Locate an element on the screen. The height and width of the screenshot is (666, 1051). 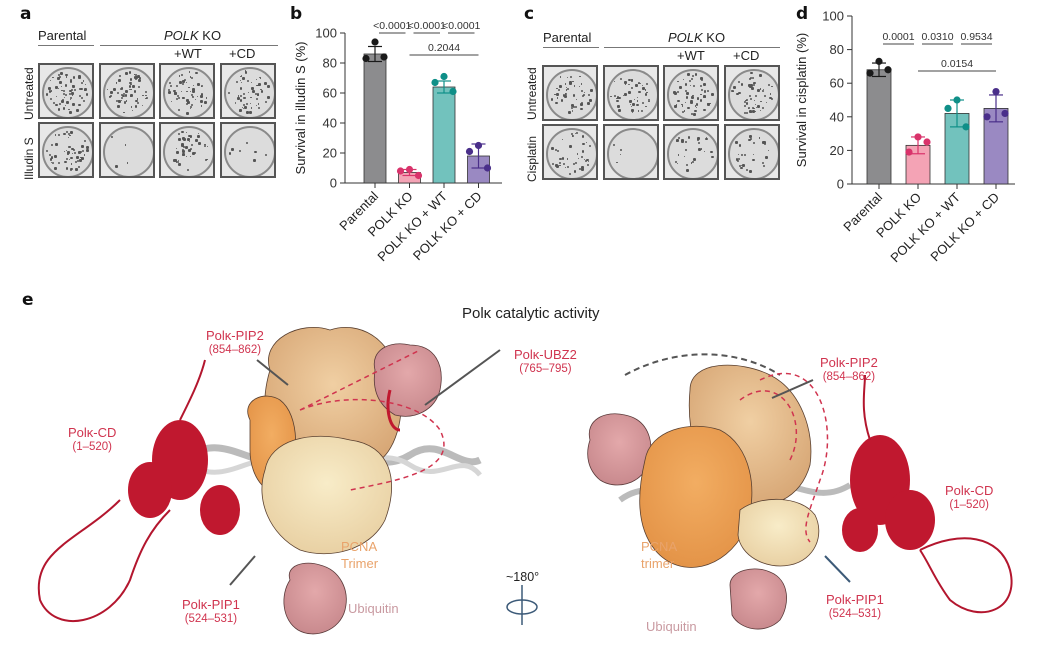
right-cd-range: (1–520) is located at coordinates (969, 505).